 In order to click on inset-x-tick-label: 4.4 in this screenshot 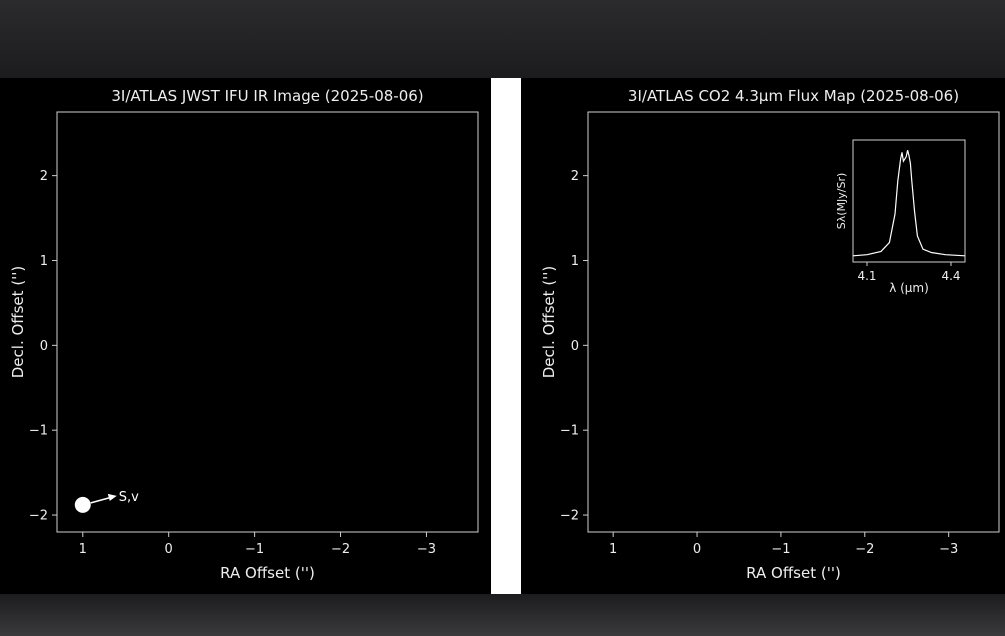, I will do `click(950, 276)`.